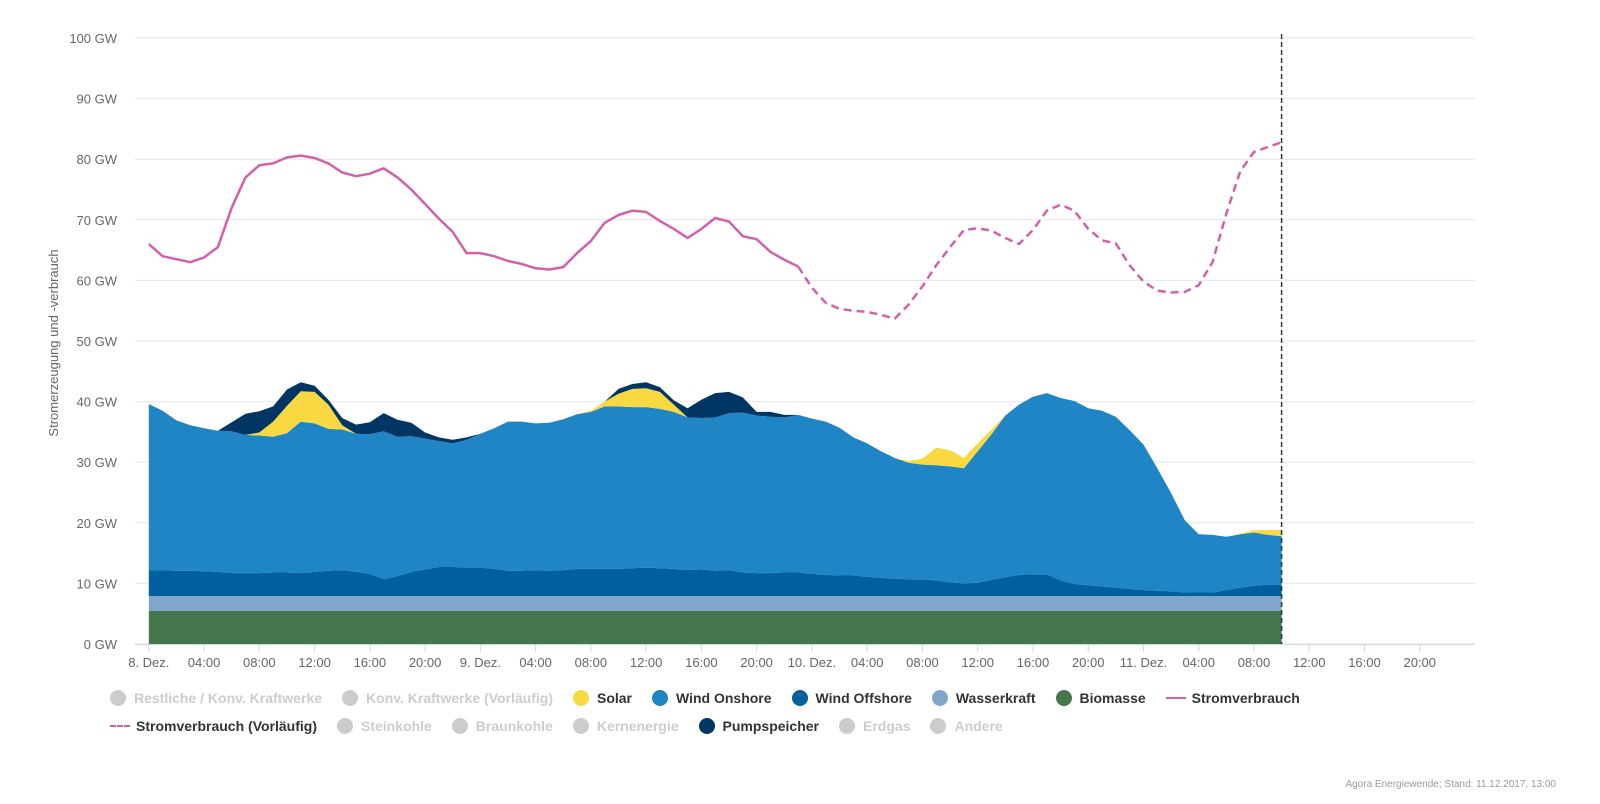  What do you see at coordinates (715, 582) in the screenshot?
I see `area-wind-offshore` at bounding box center [715, 582].